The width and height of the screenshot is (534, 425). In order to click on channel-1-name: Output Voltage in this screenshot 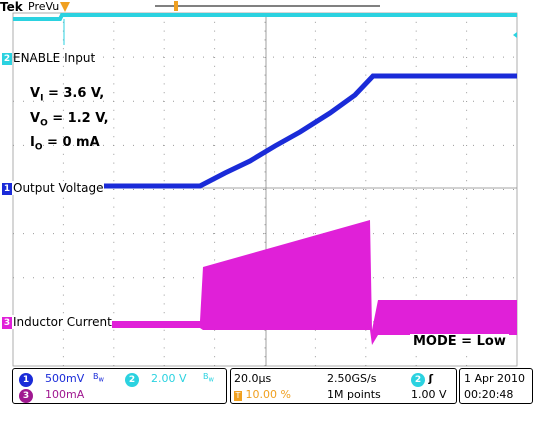, I will do `click(58, 188)`.